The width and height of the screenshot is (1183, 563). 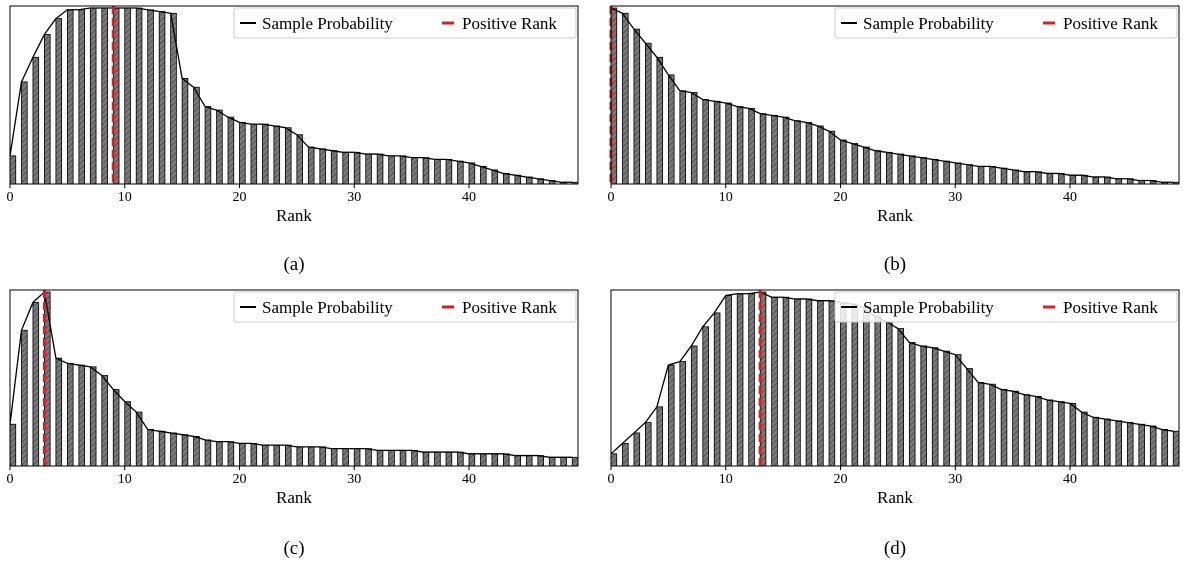 What do you see at coordinates (895, 548) in the screenshot?
I see `subplot-caption: (d)` at bounding box center [895, 548].